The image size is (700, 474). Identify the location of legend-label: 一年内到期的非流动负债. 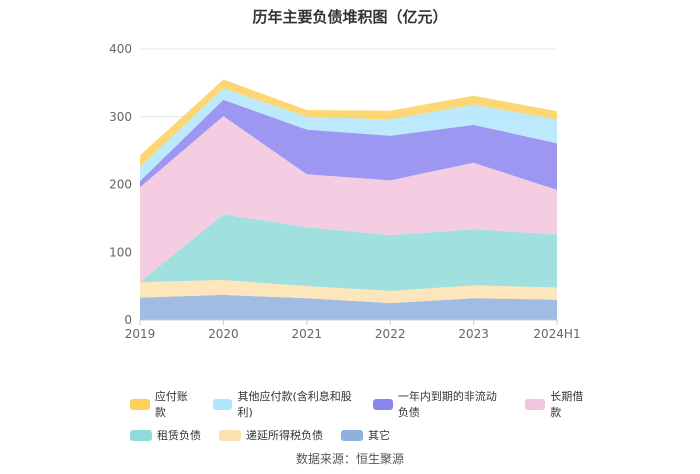
(447, 404).